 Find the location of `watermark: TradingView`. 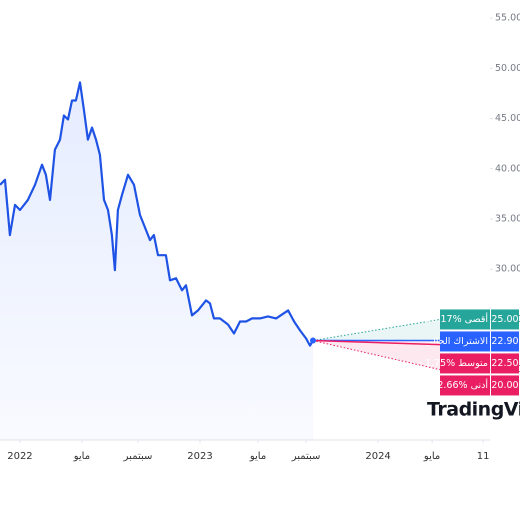

watermark: TradingView is located at coordinates (473, 410).